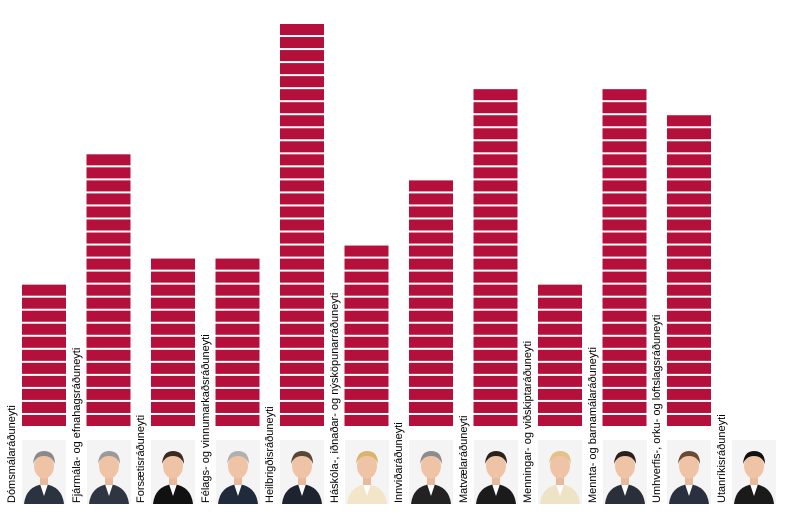 This screenshot has height=517, width=785. What do you see at coordinates (463, 459) in the screenshot?
I see `category-label-8: Matvælaráðuneyti` at bounding box center [463, 459].